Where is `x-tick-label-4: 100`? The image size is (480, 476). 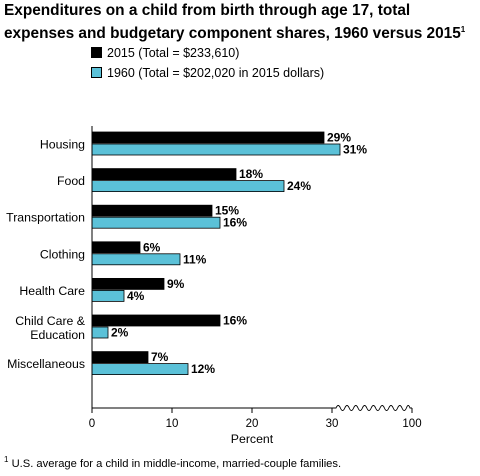
x-tick-label-4: 100 is located at coordinates (411, 424).